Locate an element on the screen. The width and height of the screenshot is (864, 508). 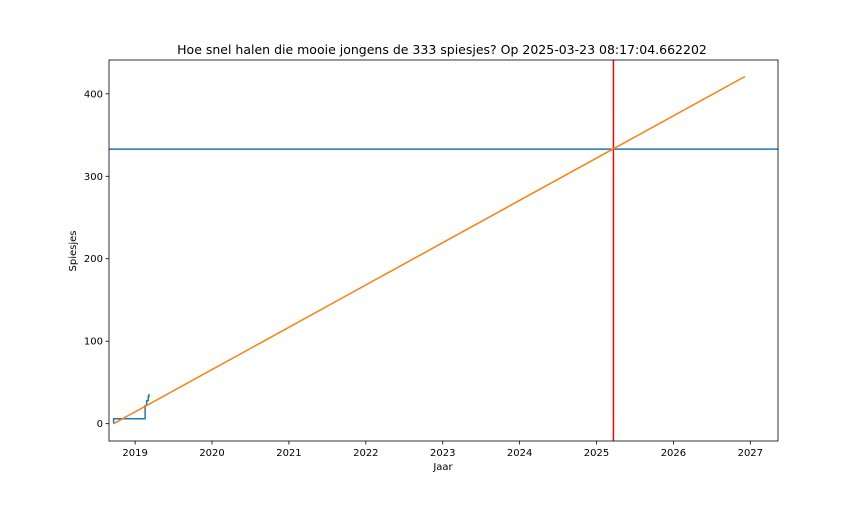
y-tick-label: 200 is located at coordinates (93, 259).